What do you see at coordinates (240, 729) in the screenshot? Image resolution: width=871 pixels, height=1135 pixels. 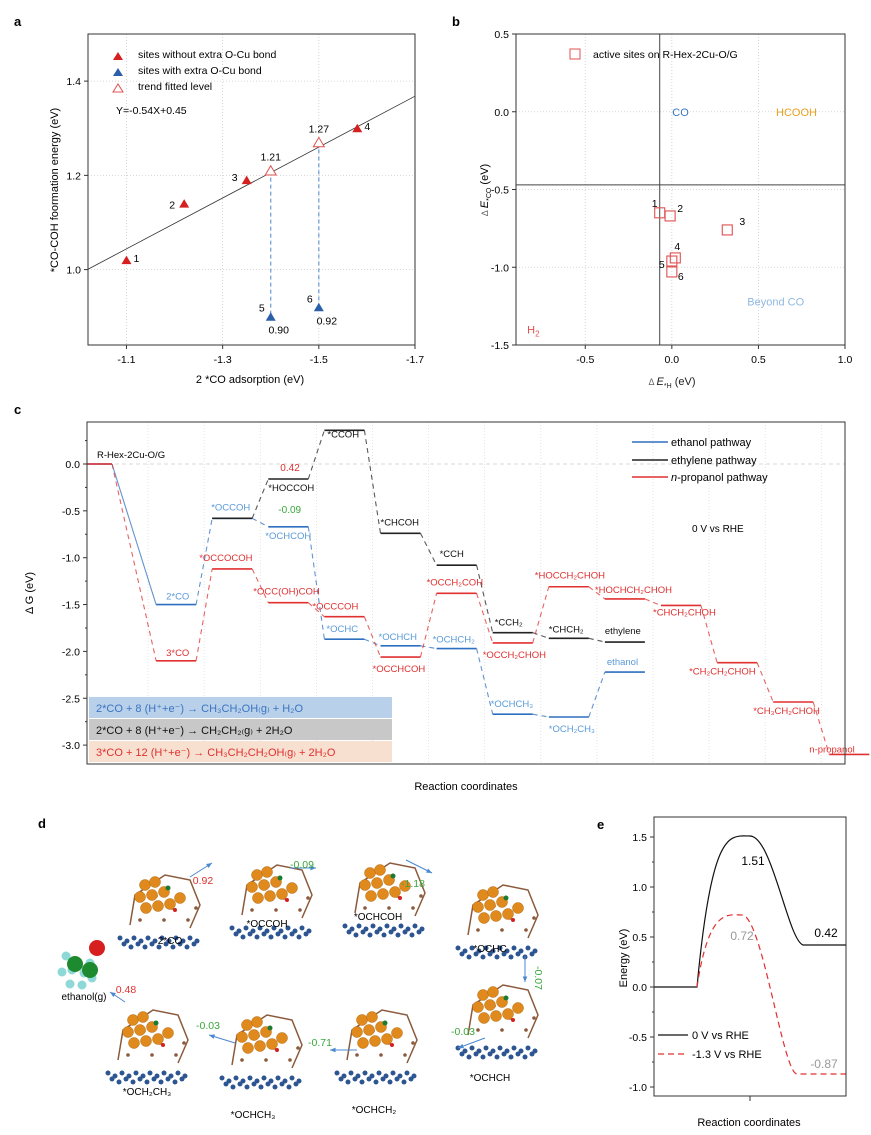 I see `reaction-box` at bounding box center [240, 729].